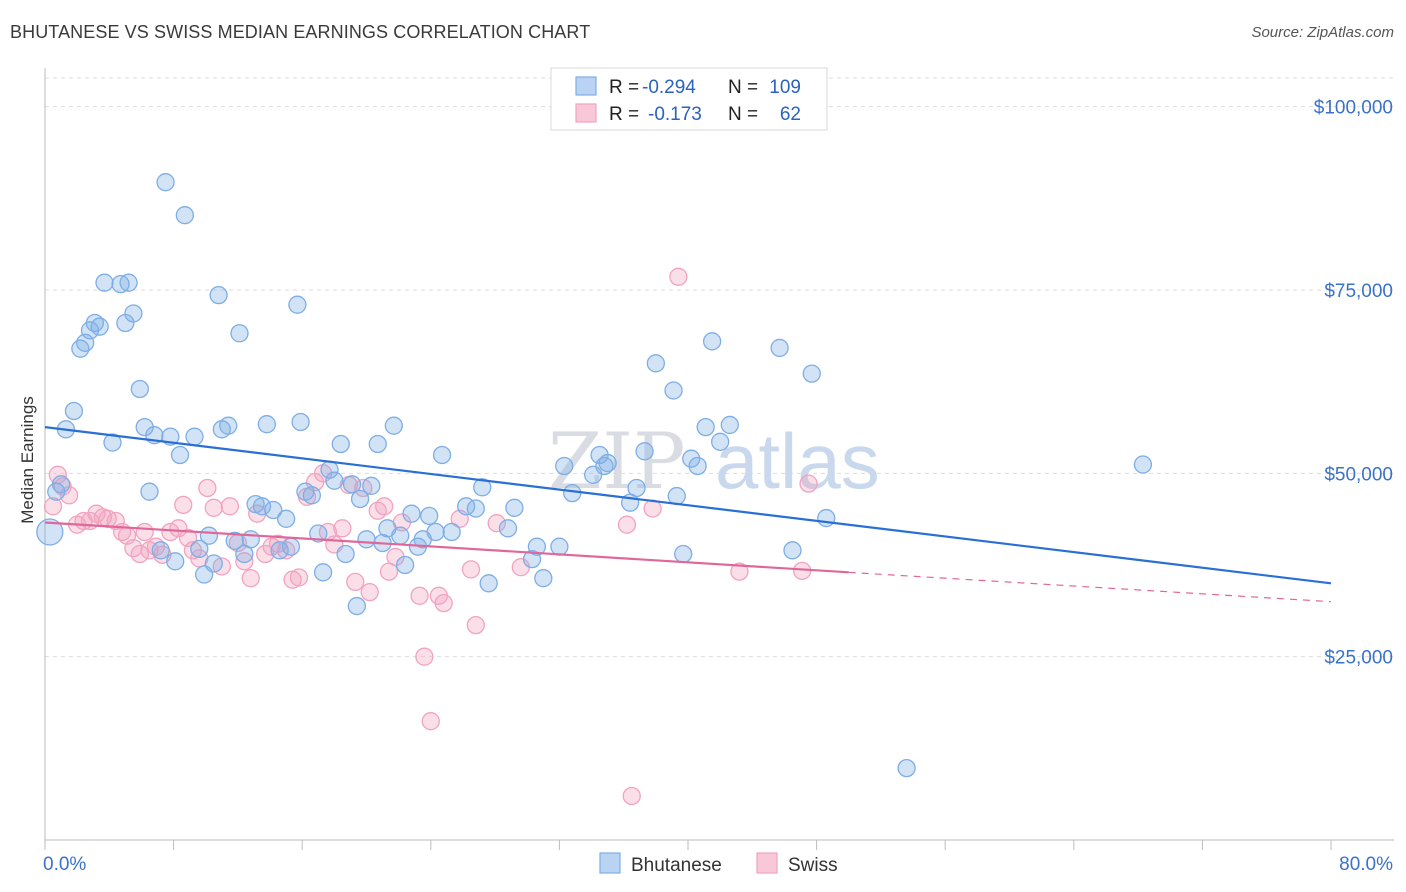  What do you see at coordinates (718, 864) in the screenshot?
I see `legend: Bhutanese Swiss` at bounding box center [718, 864].